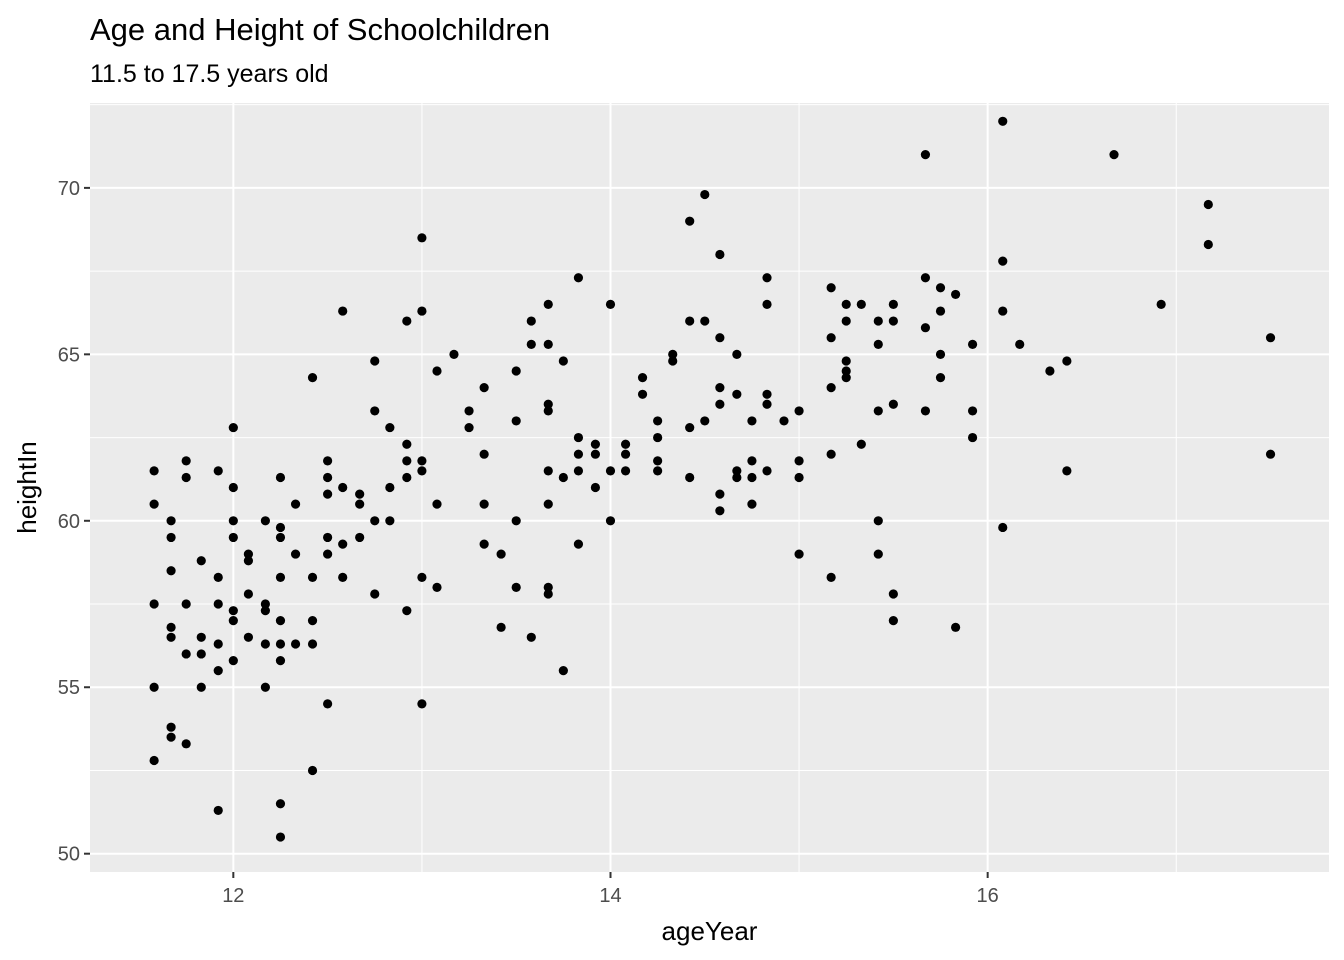 Image resolution: width=1344 pixels, height=960 pixels. What do you see at coordinates (27, 487) in the screenshot?
I see `y-axis-title: heightIn` at bounding box center [27, 487].